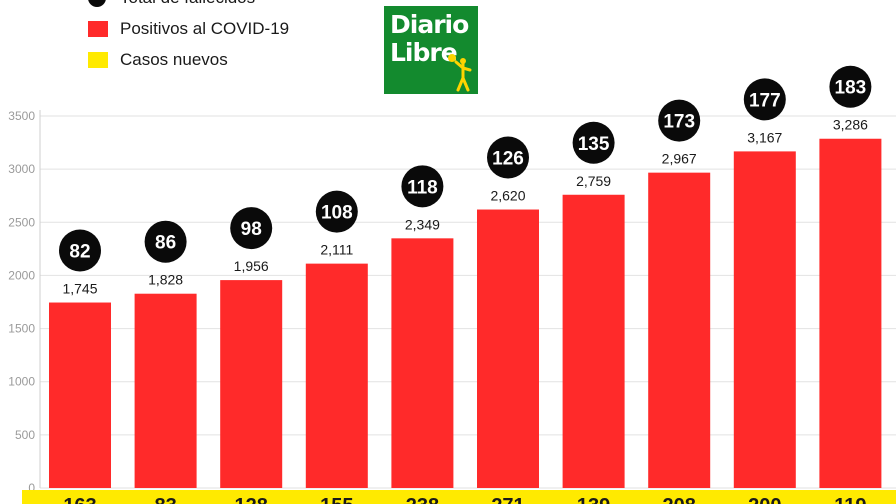  What do you see at coordinates (25, 435) in the screenshot?
I see `y-tick-label: 500` at bounding box center [25, 435].